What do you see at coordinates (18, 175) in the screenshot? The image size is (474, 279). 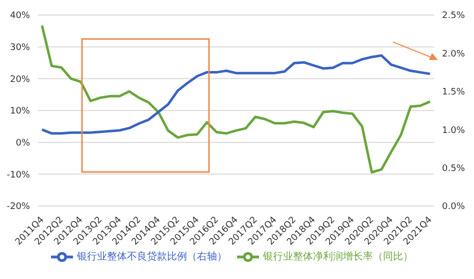 I see `y-tick-label: -10%` at bounding box center [18, 175].